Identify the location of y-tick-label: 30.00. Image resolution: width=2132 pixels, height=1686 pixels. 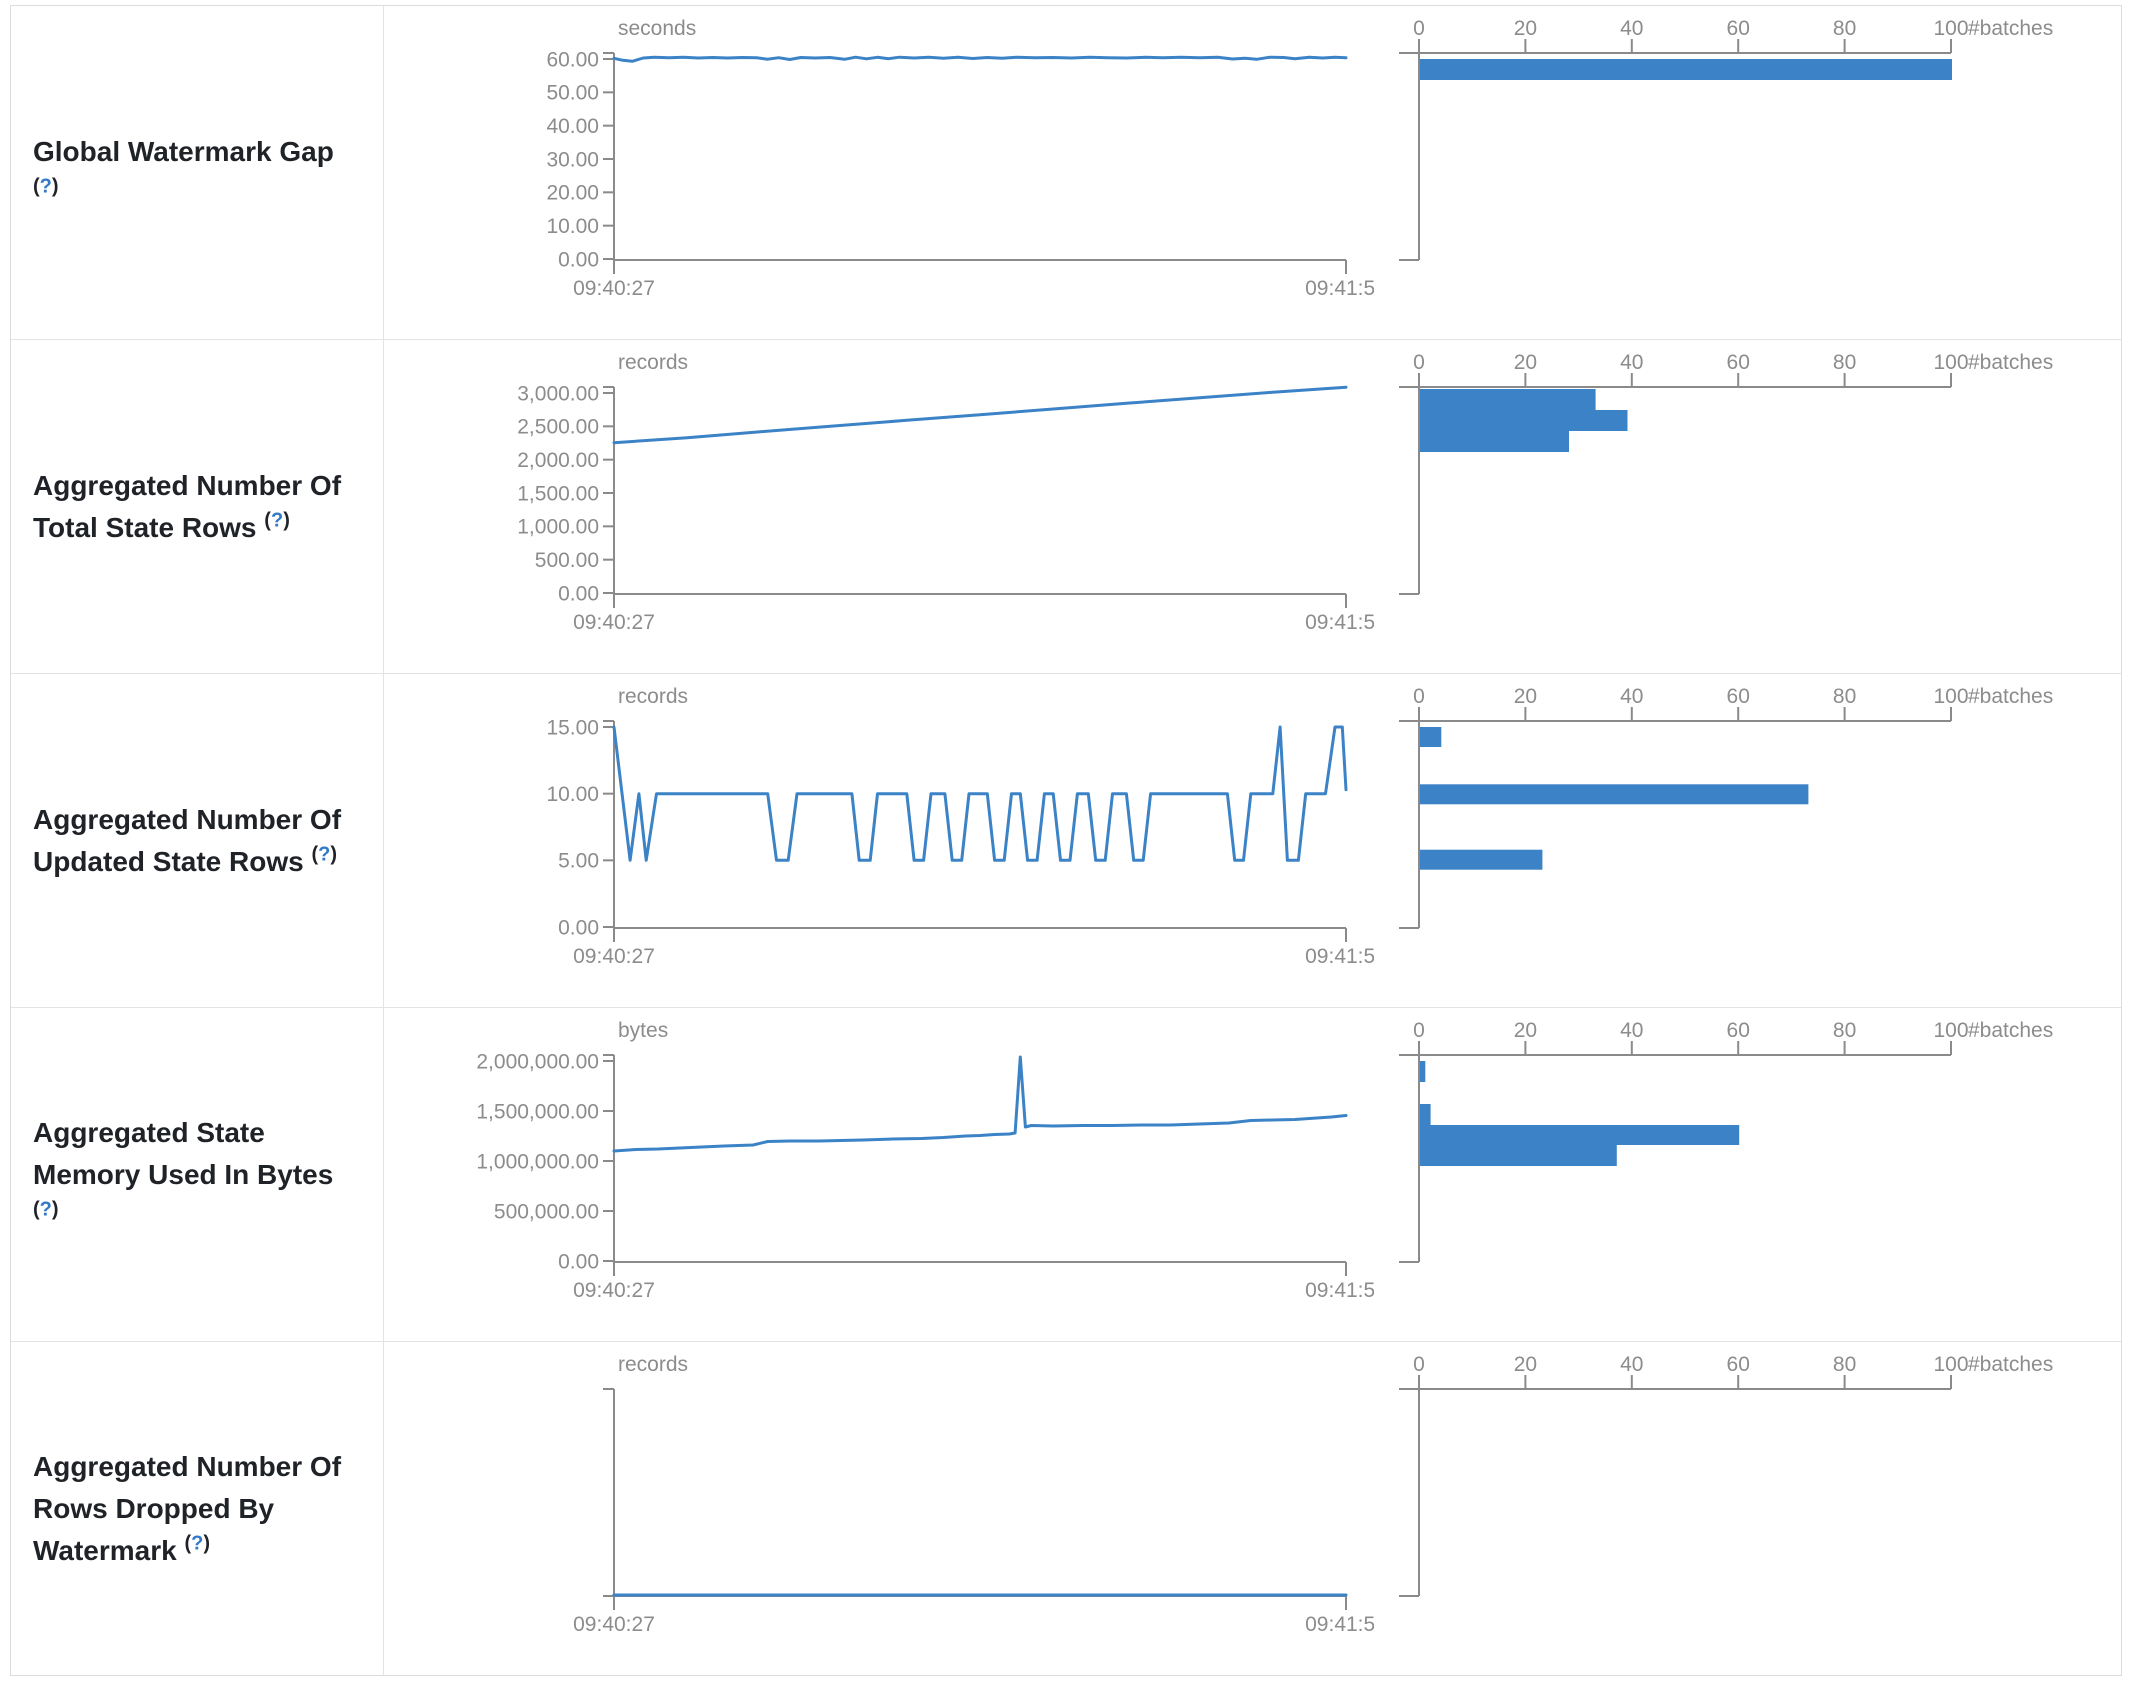
(572, 159).